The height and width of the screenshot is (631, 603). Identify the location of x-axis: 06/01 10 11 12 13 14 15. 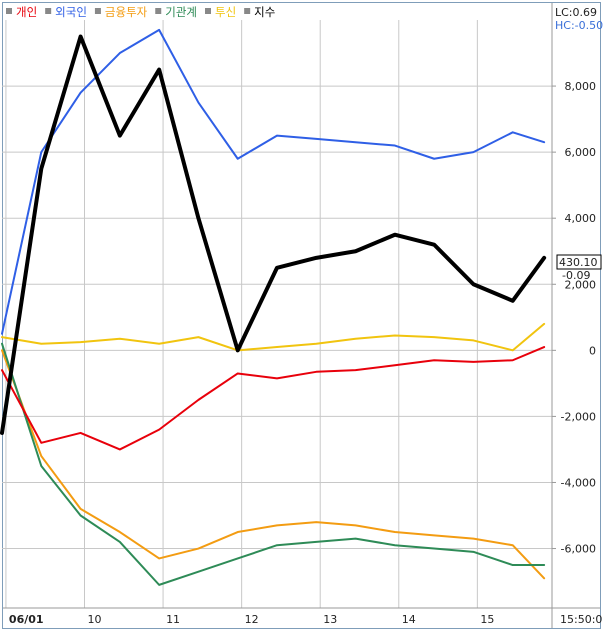
(251, 619).